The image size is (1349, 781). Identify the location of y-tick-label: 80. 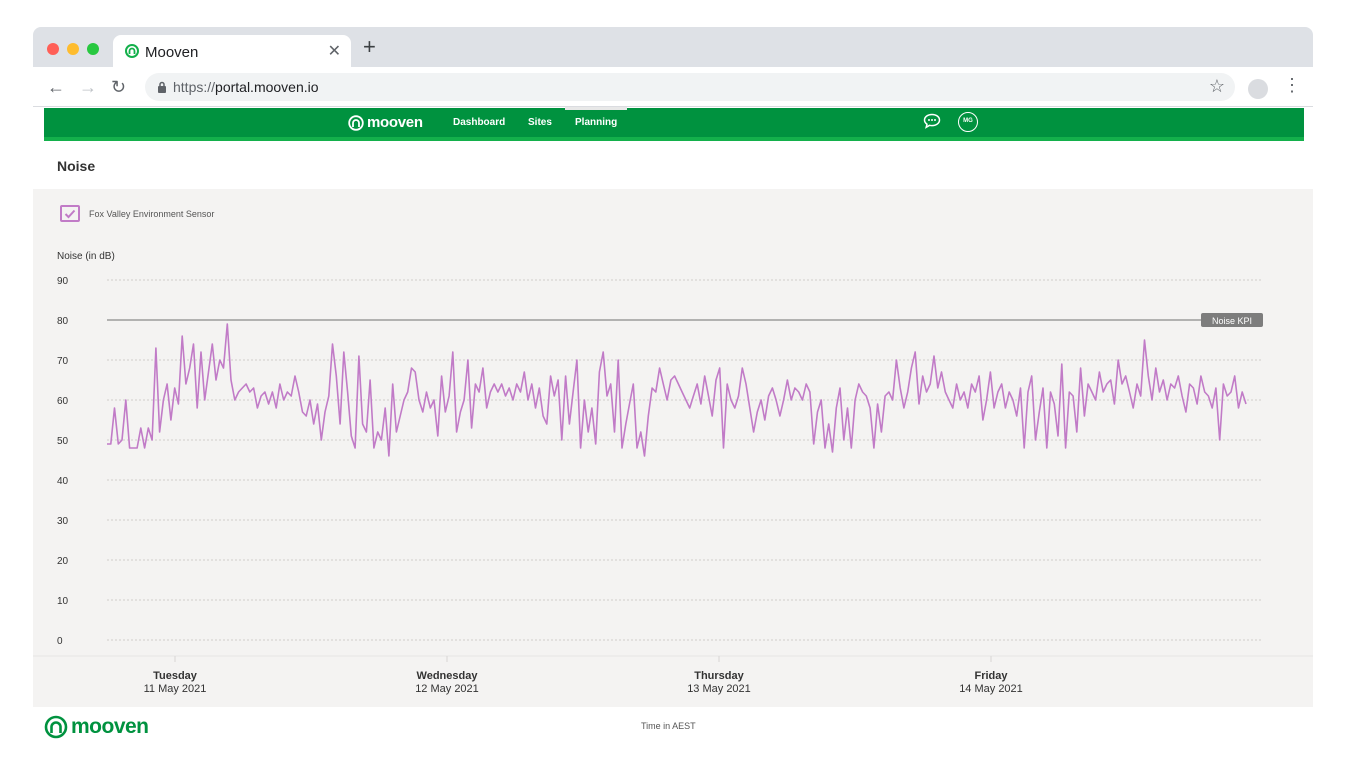
(63, 321).